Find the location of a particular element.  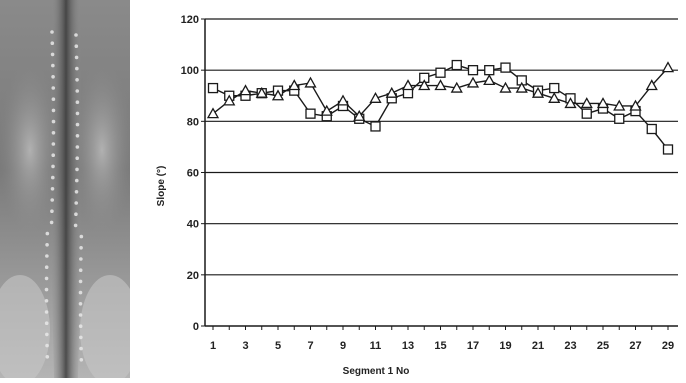

x-tick-label: 21 is located at coordinates (538, 346).